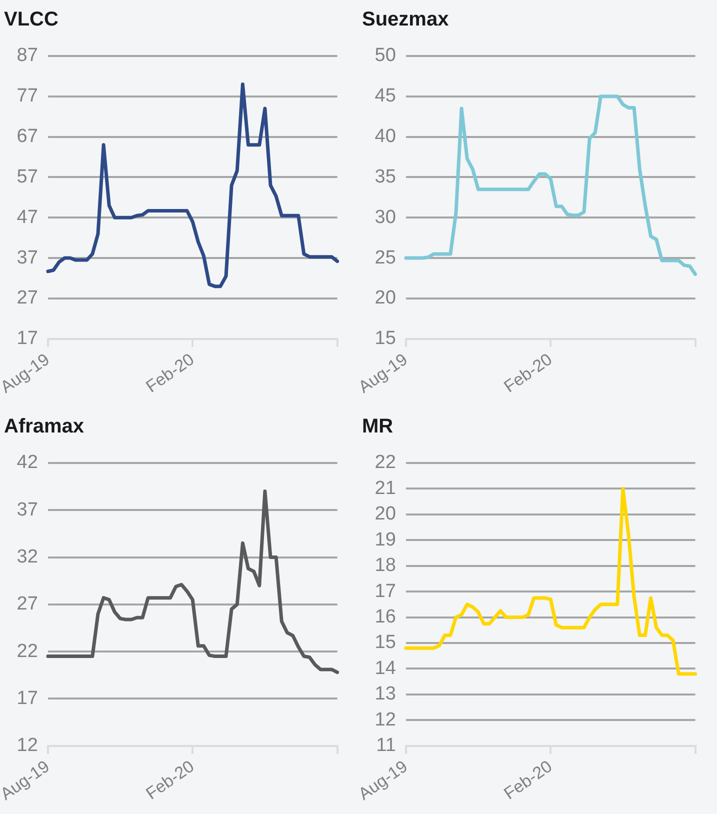 This screenshot has height=814, width=717. What do you see at coordinates (385, 488) in the screenshot?
I see `y-tick-label: 21` at bounding box center [385, 488].